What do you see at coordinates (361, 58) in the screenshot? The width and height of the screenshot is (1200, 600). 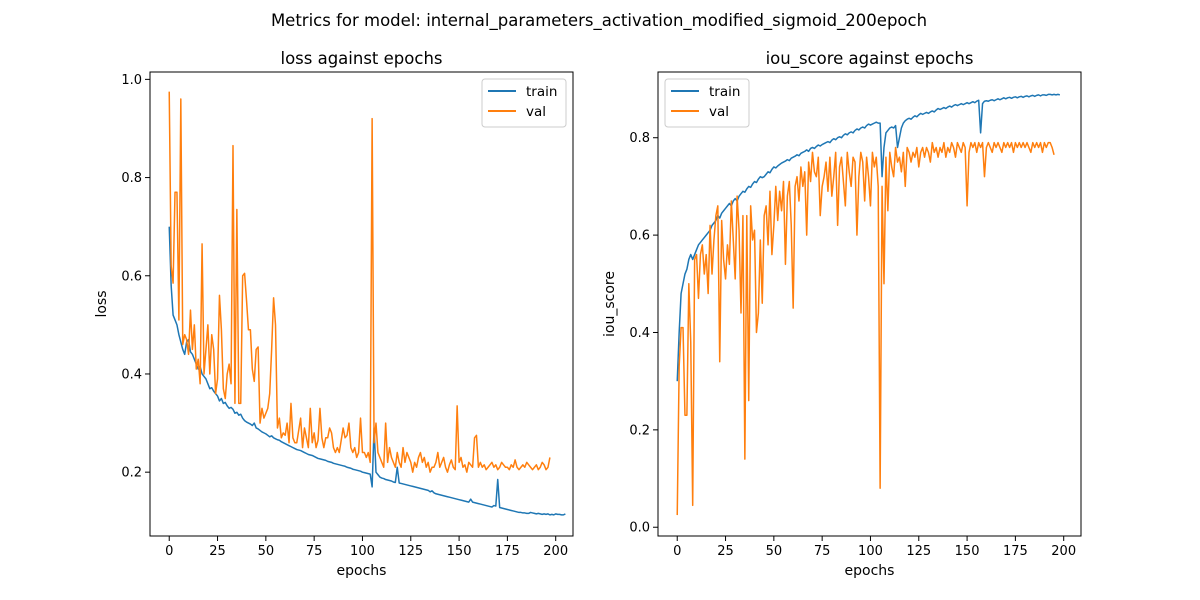 I see `chart-title: loss against epochs` at bounding box center [361, 58].